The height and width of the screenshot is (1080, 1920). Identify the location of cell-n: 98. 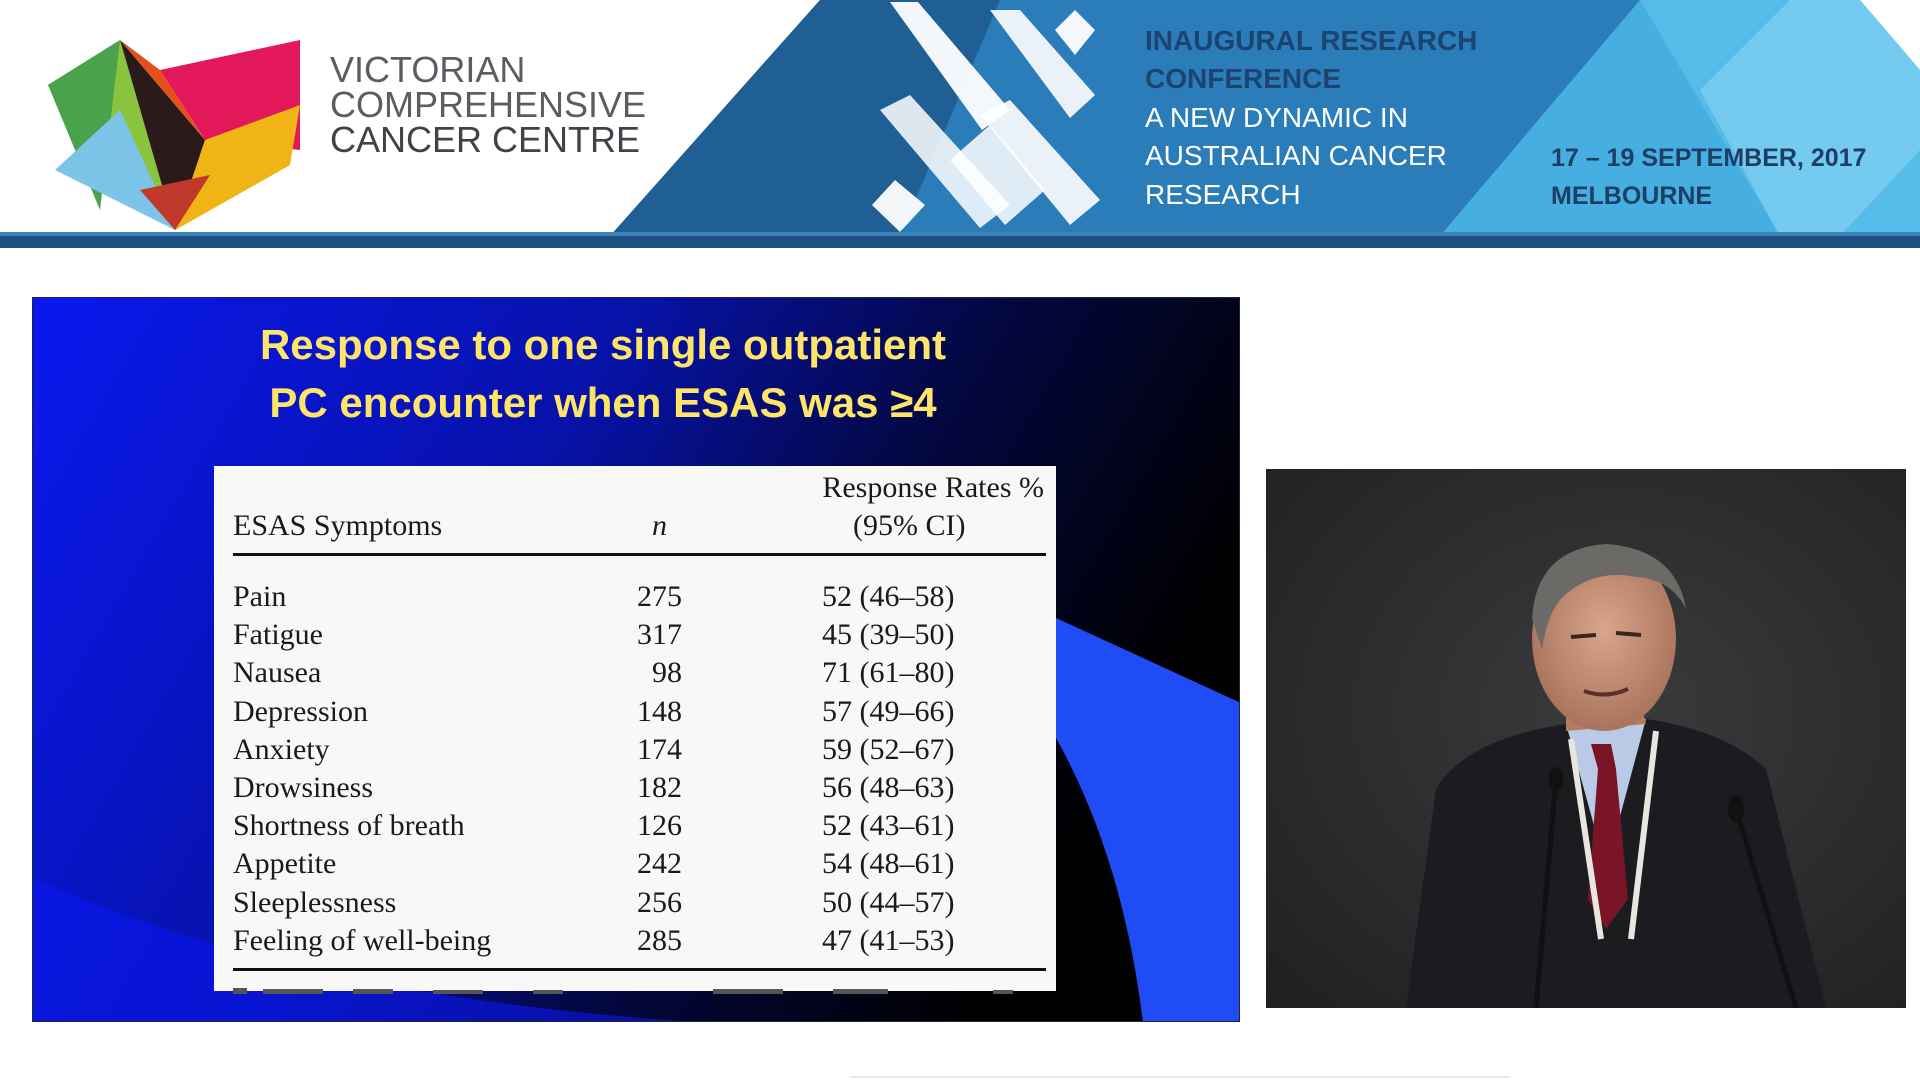
(667, 673).